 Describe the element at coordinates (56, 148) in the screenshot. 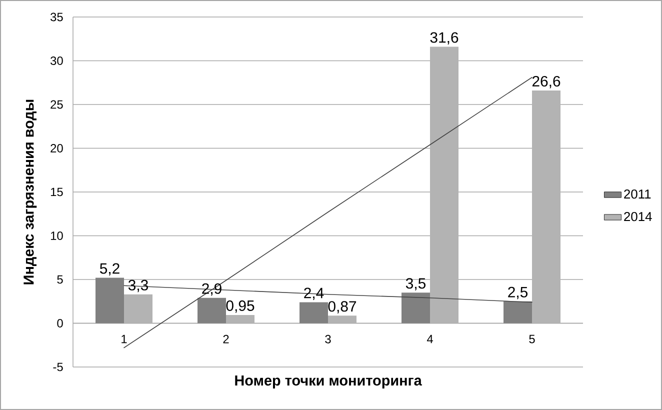

I see `y-tick-label: 20` at that location.